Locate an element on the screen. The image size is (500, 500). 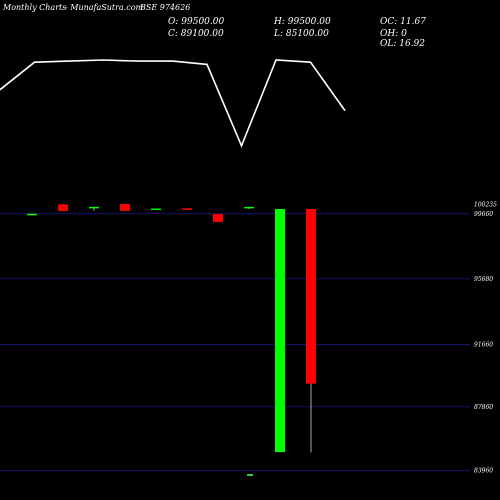
close-value: C: 89100.00 is located at coordinates (196, 34).